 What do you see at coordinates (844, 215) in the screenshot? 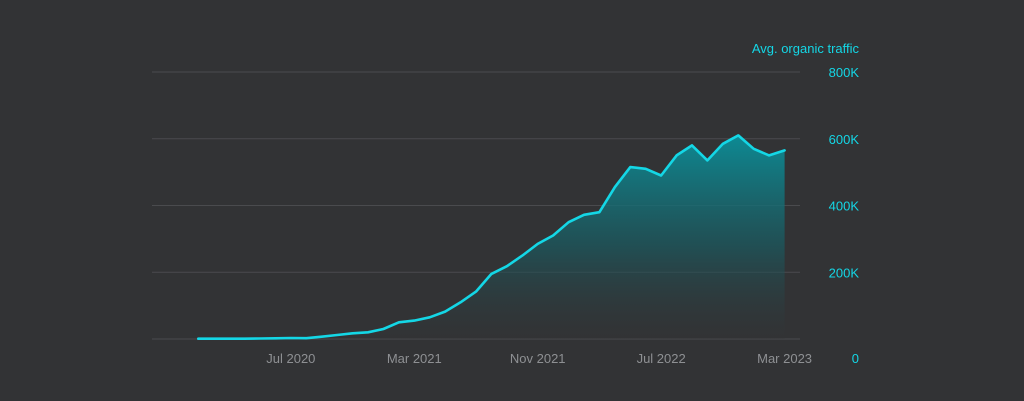
I see `y-axis-ticks: 0 200K 400K 600K 800K` at bounding box center [844, 215].